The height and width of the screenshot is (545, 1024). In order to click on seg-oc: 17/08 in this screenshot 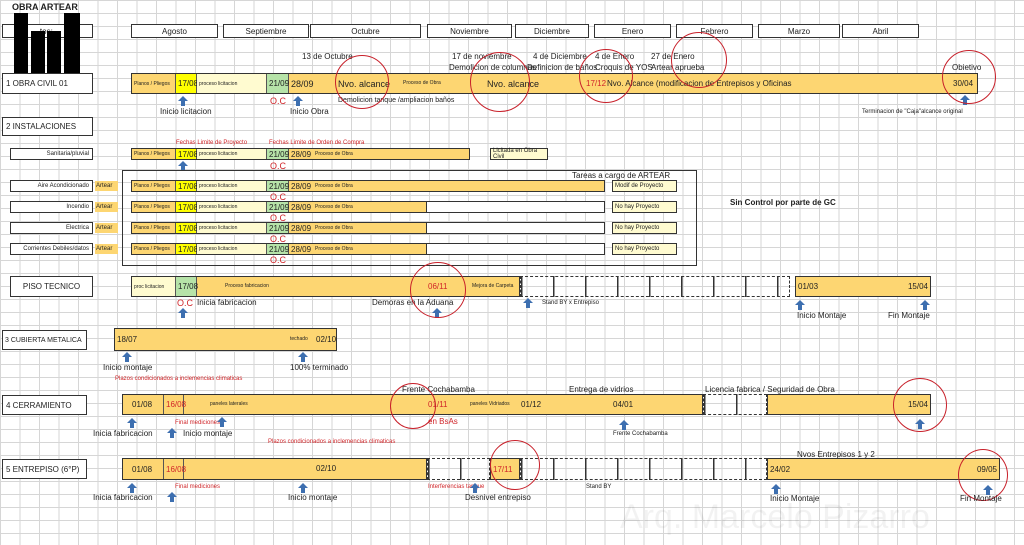, I will do `click(187, 286)`.